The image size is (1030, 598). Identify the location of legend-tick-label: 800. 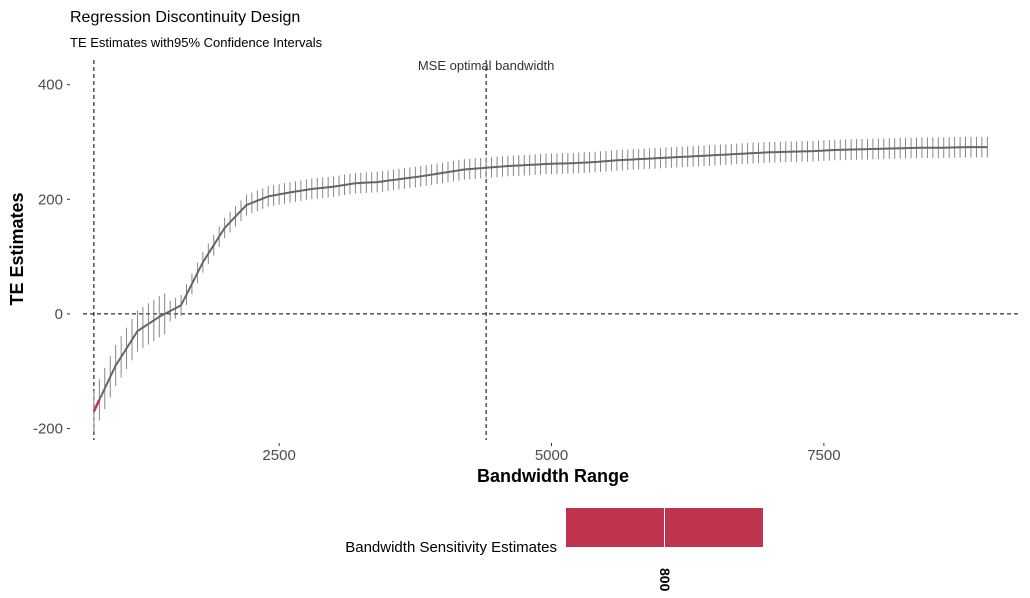
(665, 580).